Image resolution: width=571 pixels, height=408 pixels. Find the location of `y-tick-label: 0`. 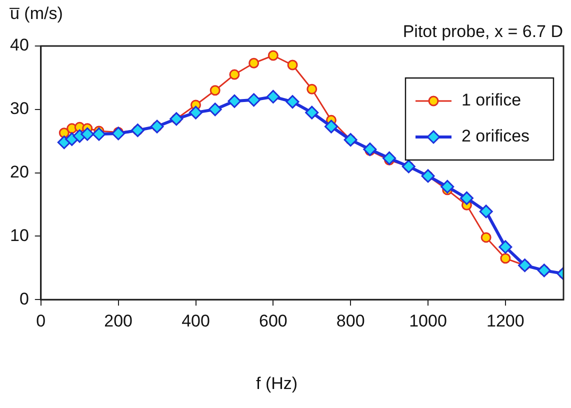

y-tick-label: 0 is located at coordinates (24, 298).